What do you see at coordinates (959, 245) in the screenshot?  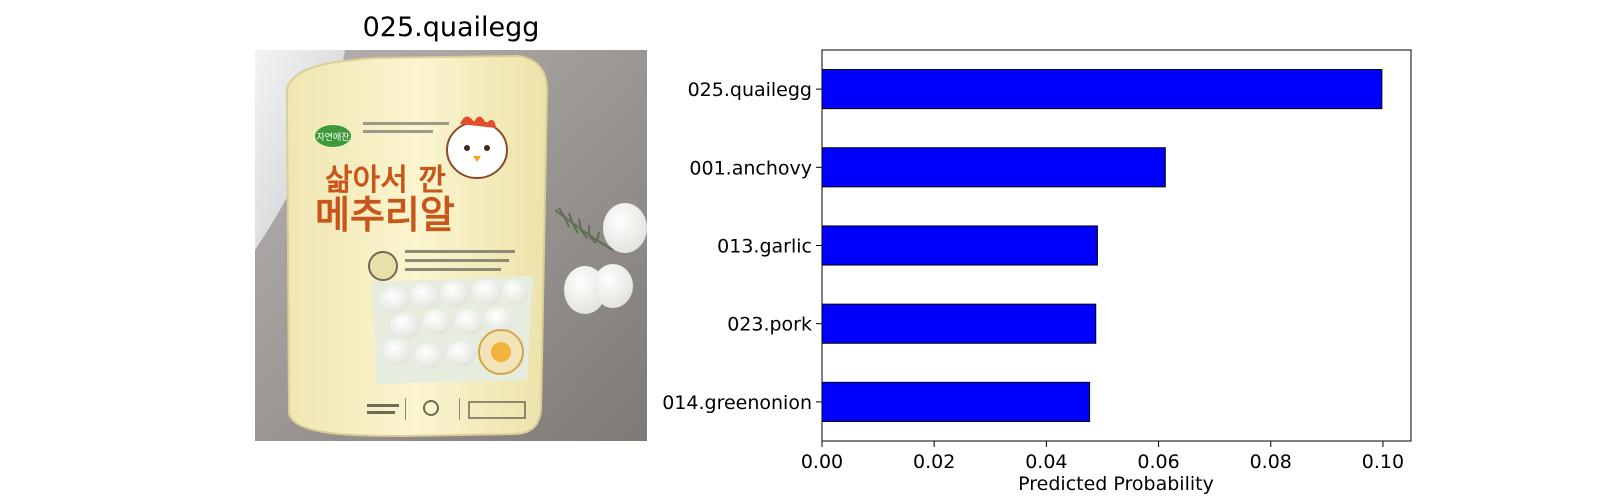 I see `bar-013.garlic` at bounding box center [959, 245].